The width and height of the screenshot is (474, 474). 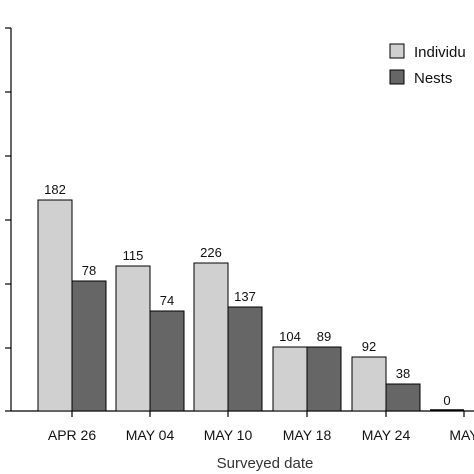 I want to click on x-tick-label-2: MAY 10, so click(x=228, y=435).